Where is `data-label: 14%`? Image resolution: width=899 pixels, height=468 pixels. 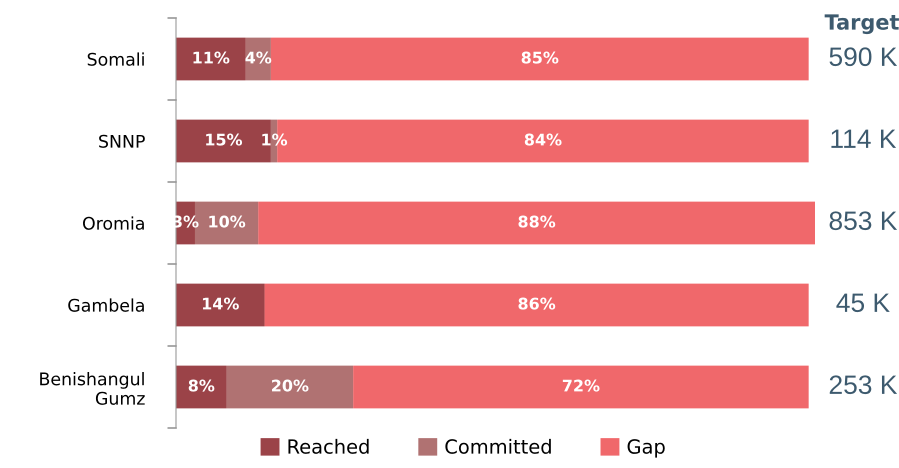 data-label: 14% is located at coordinates (220, 304).